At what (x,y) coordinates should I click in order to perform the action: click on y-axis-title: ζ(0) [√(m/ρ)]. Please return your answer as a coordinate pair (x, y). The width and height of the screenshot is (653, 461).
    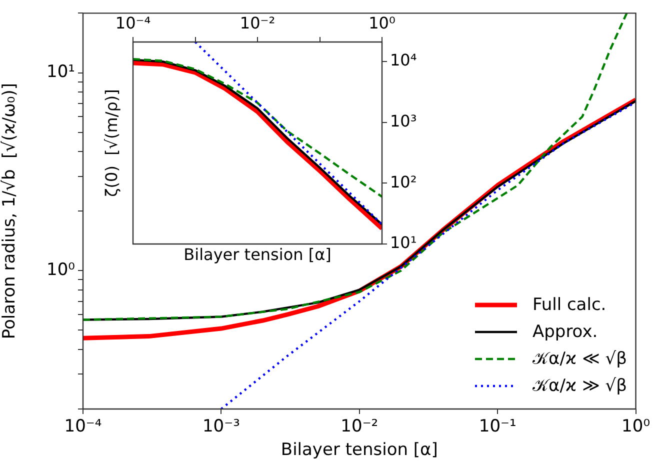
    Looking at the image, I should click on (112, 143).